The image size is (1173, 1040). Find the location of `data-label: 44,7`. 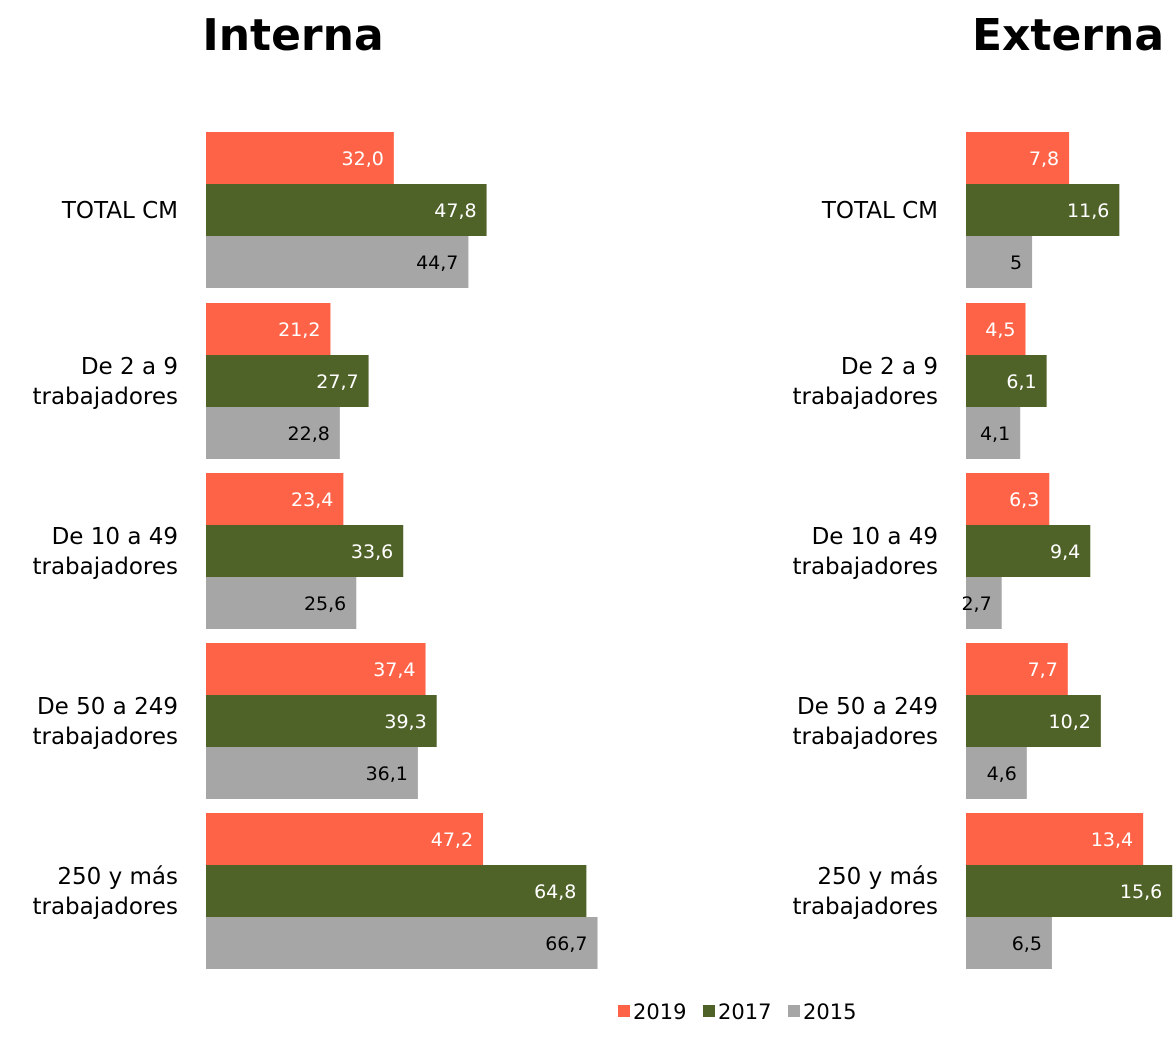

data-label: 44,7 is located at coordinates (437, 263).